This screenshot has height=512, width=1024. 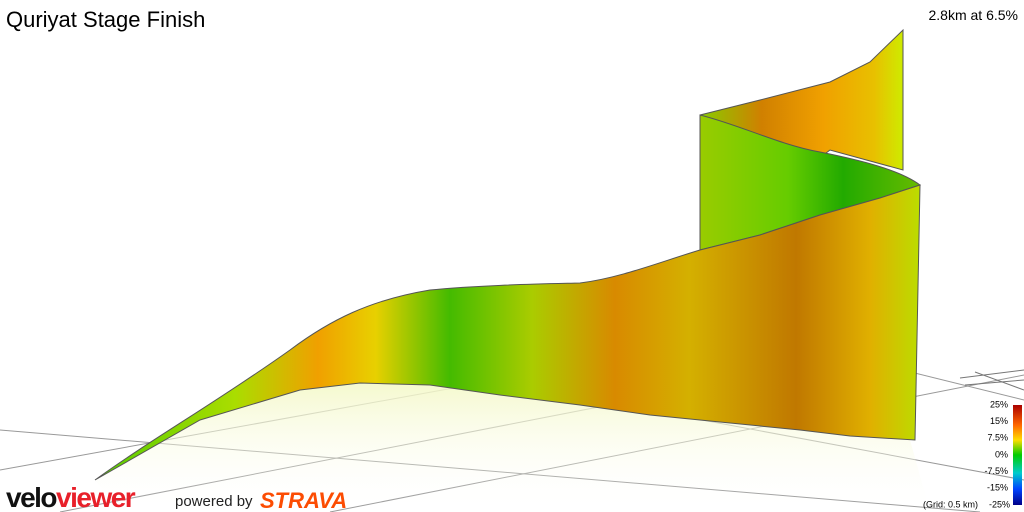 I want to click on legend-label: -15%, so click(x=997, y=488).